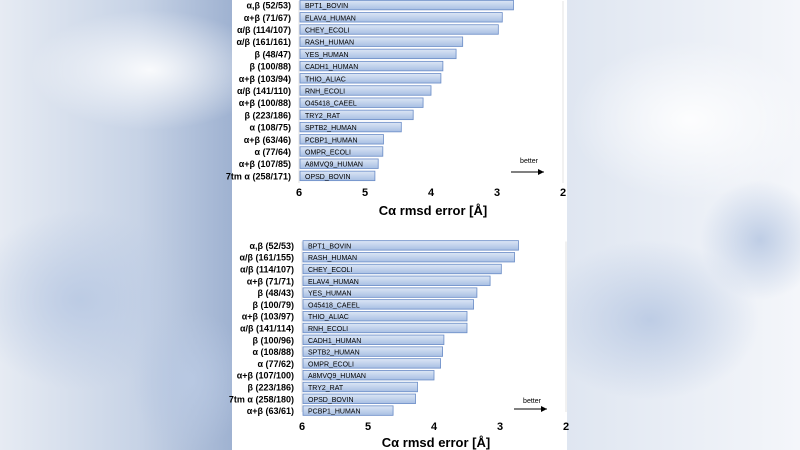  What do you see at coordinates (261, 399) in the screenshot?
I see `category-label: 7tm α (258/180)` at bounding box center [261, 399].